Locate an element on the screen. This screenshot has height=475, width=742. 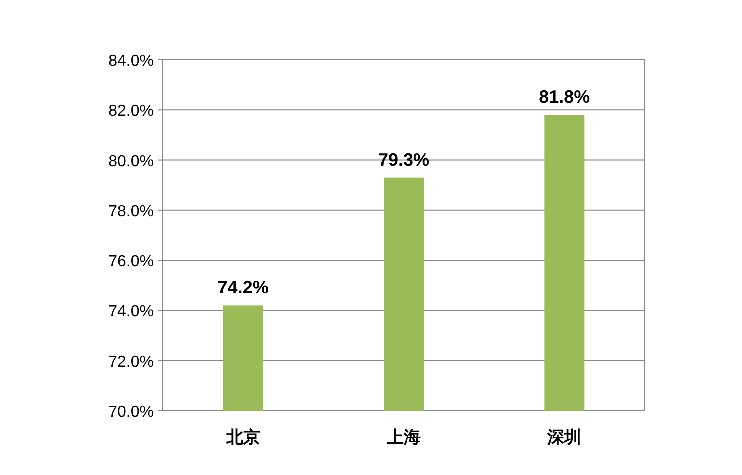
data-label: 74.2% is located at coordinates (243, 288).